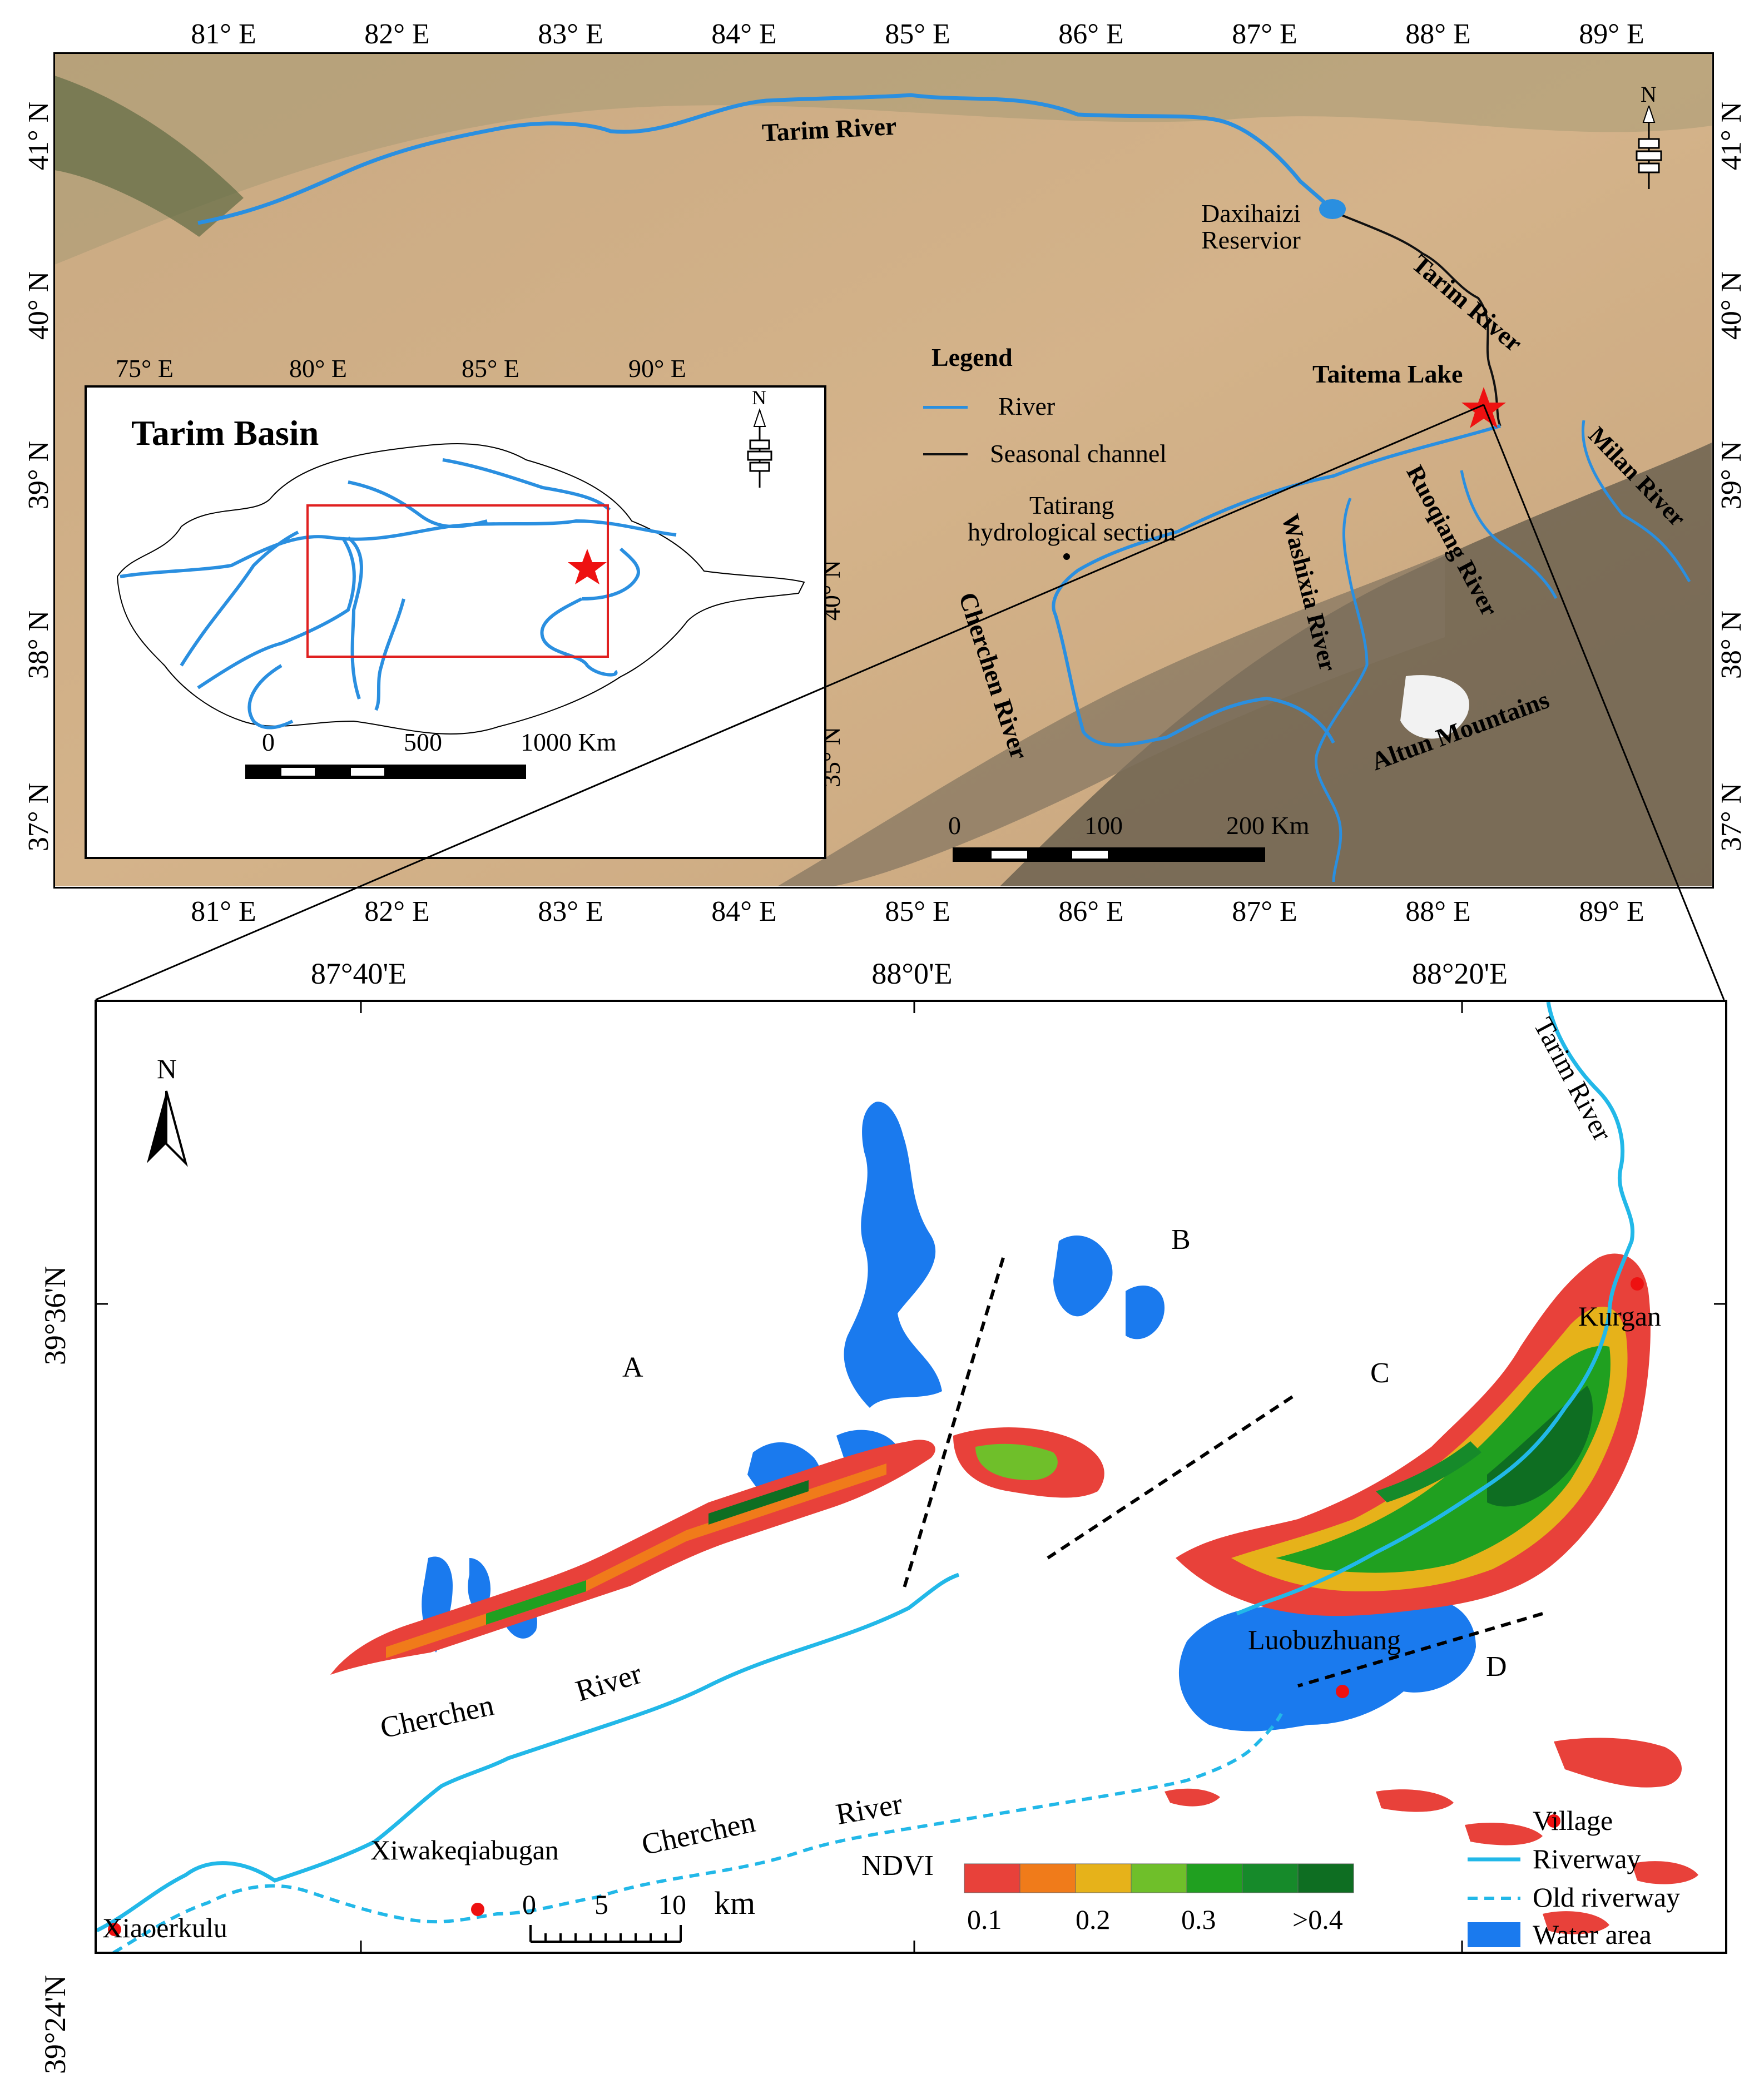  What do you see at coordinates (1276, 585) in the screenshot?
I see `cherchen-river-line` at bounding box center [1276, 585].